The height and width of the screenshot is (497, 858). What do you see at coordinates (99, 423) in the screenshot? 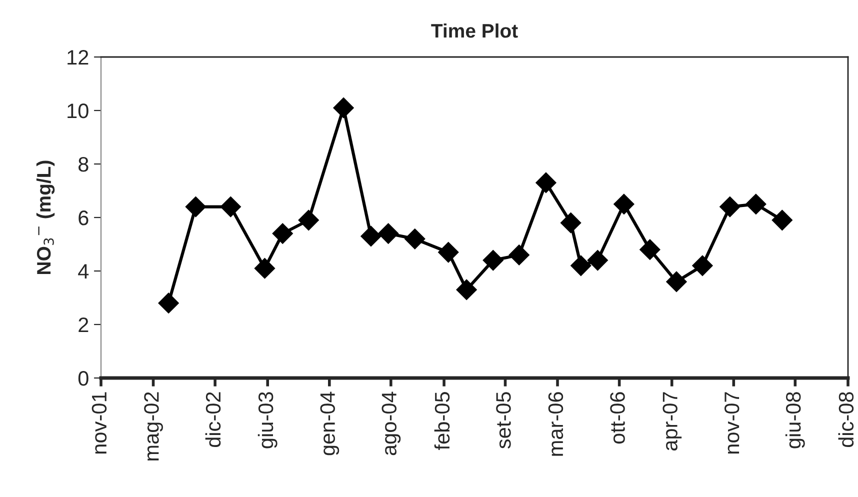
I see `x-tick-label: nov-01` at bounding box center [99, 423].